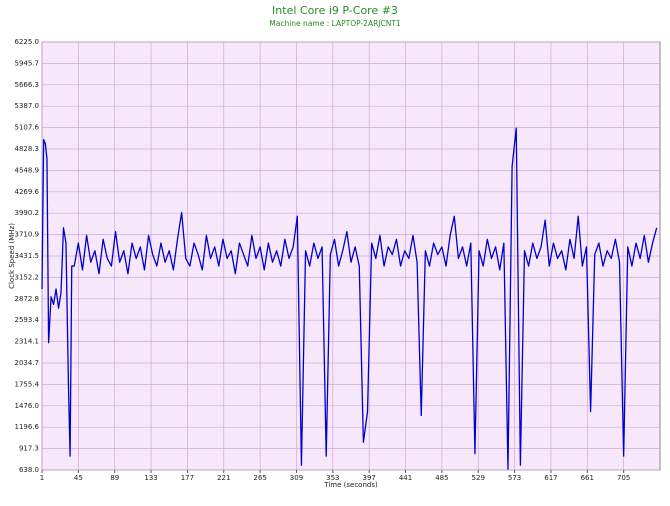 Image resolution: width=670 pixels, height=506 pixels. Describe the element at coordinates (350, 485) in the screenshot. I see `x-axis-label: Time (seconds)` at that location.